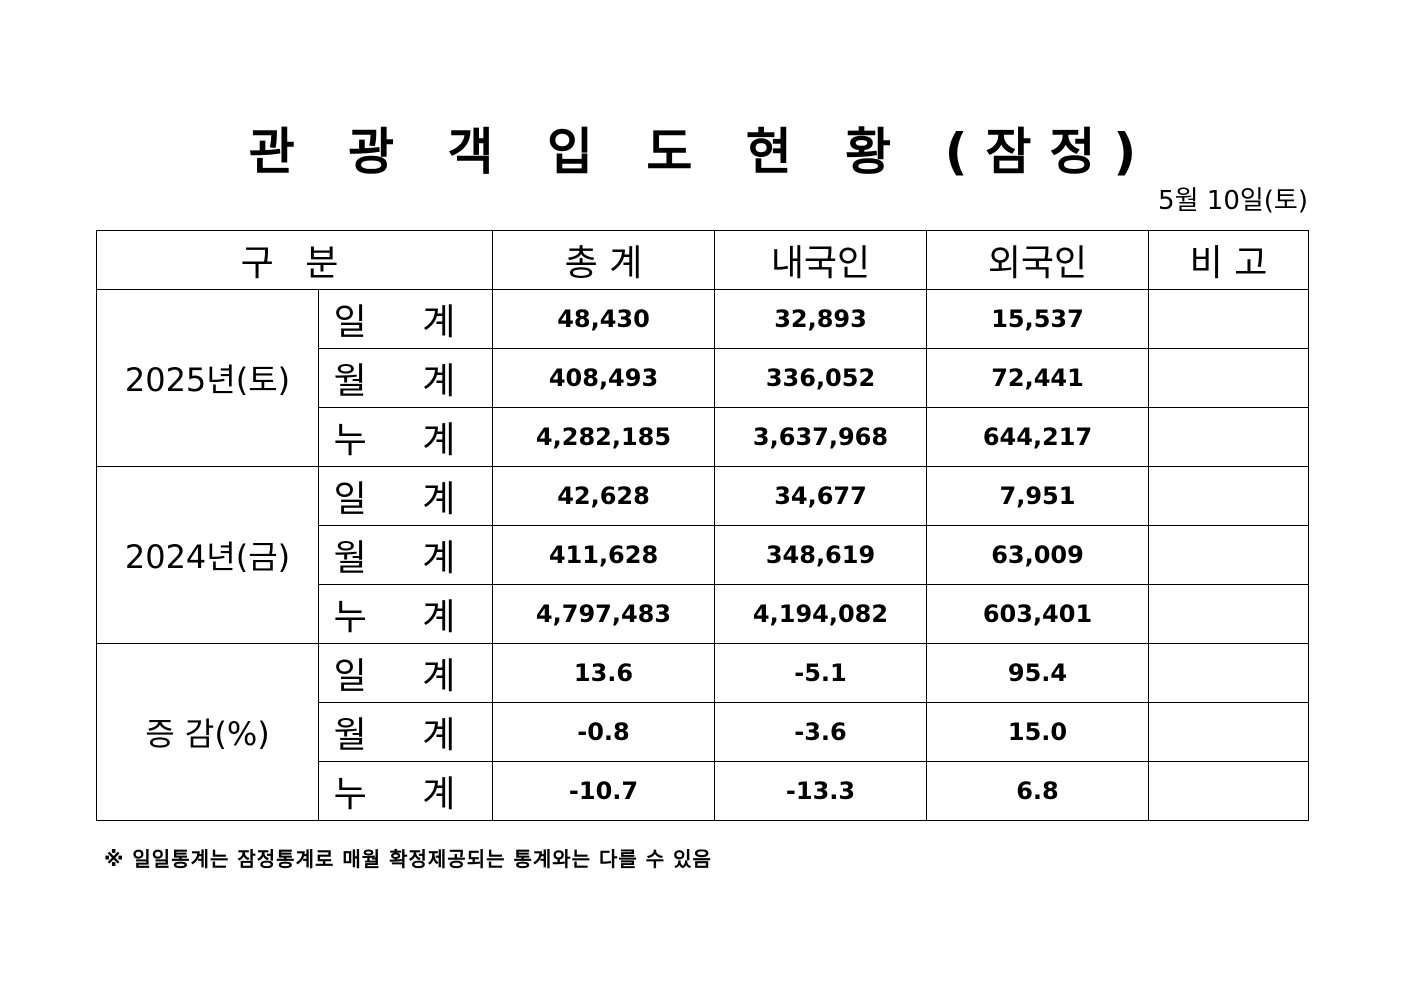 The height and width of the screenshot is (992, 1403). I want to click on table-row: 누 계 4,797,483 4,194,082 603,401, so click(703, 614).